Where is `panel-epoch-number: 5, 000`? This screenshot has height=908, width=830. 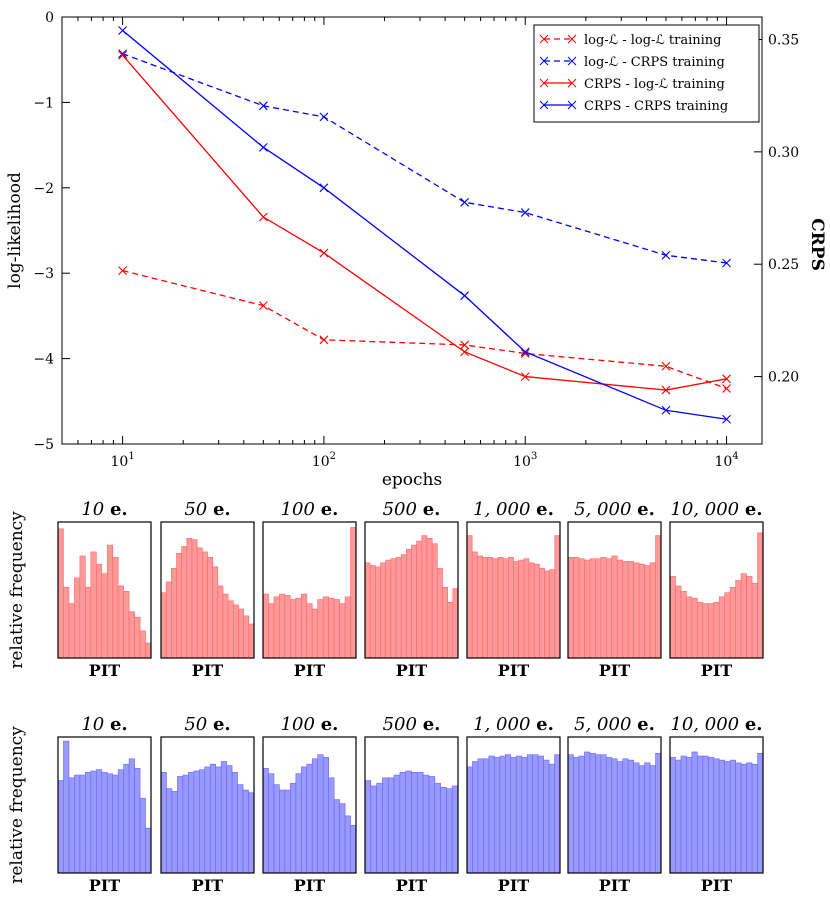 panel-epoch-number: 5, 000 is located at coordinates (602, 509).